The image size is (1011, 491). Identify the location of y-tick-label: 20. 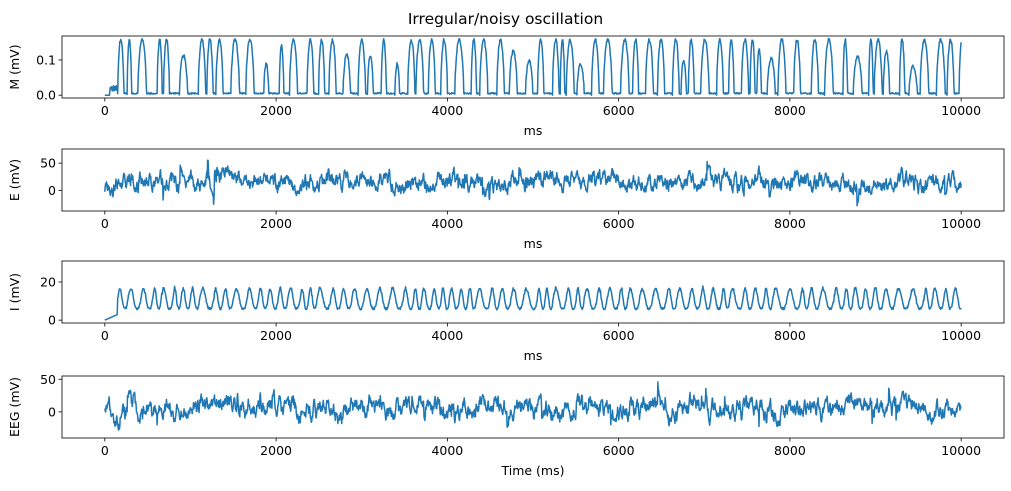
(48, 281).